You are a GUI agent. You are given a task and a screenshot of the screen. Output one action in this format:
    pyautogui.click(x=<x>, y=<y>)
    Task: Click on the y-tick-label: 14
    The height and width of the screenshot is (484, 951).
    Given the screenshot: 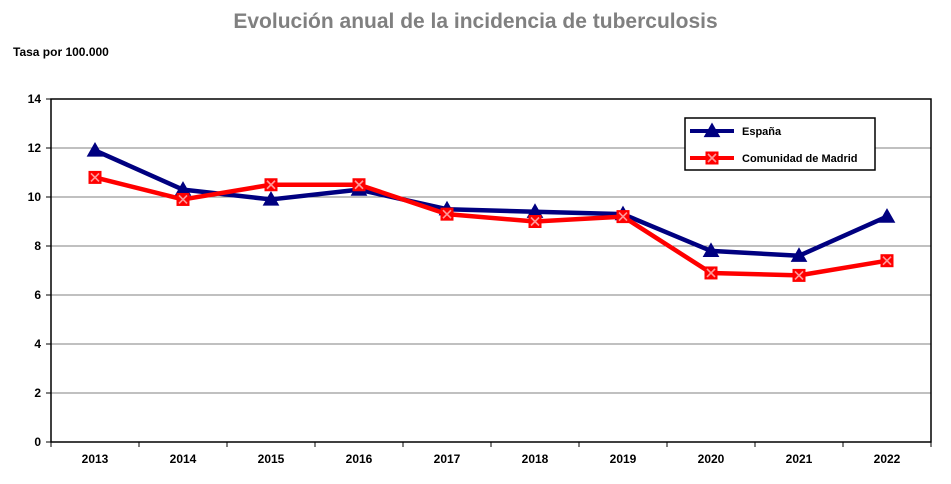 What is the action you would take?
    pyautogui.click(x=35, y=99)
    